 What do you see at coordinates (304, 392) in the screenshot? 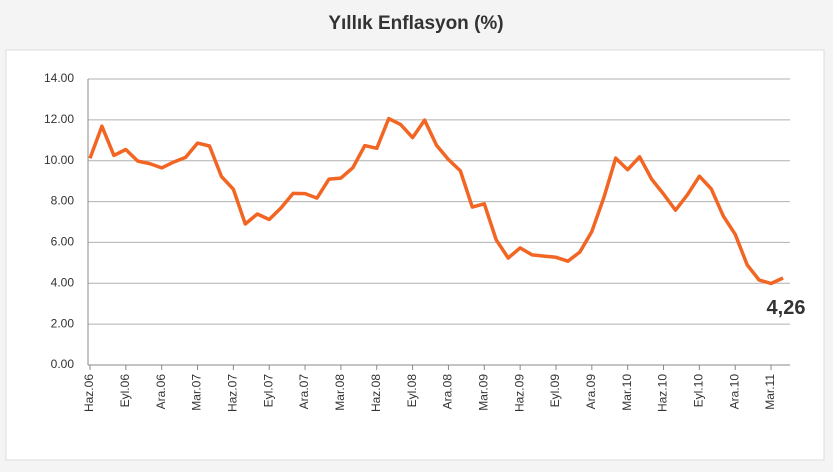
I see `x-tick-label: Ara.07` at bounding box center [304, 392].